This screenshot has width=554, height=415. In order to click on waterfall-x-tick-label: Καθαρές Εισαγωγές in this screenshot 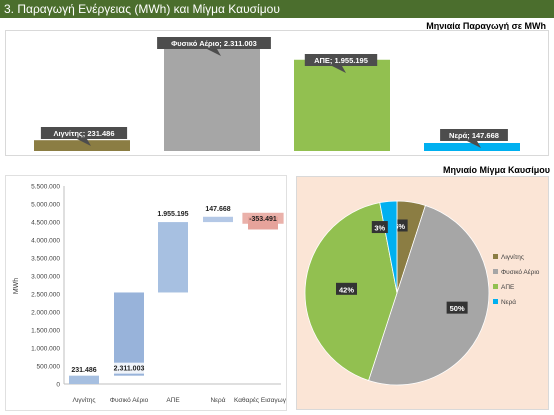, I will do `click(260, 400)`.